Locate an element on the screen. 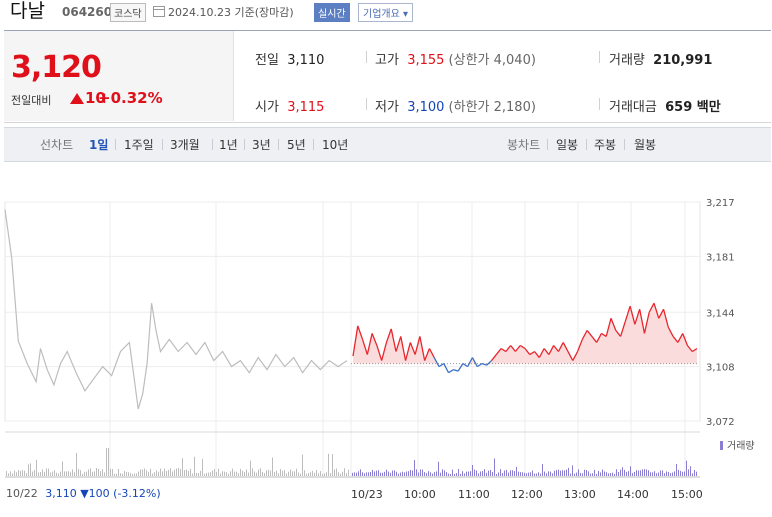  stat-volume: 거래량 210,991 is located at coordinates (660, 58).